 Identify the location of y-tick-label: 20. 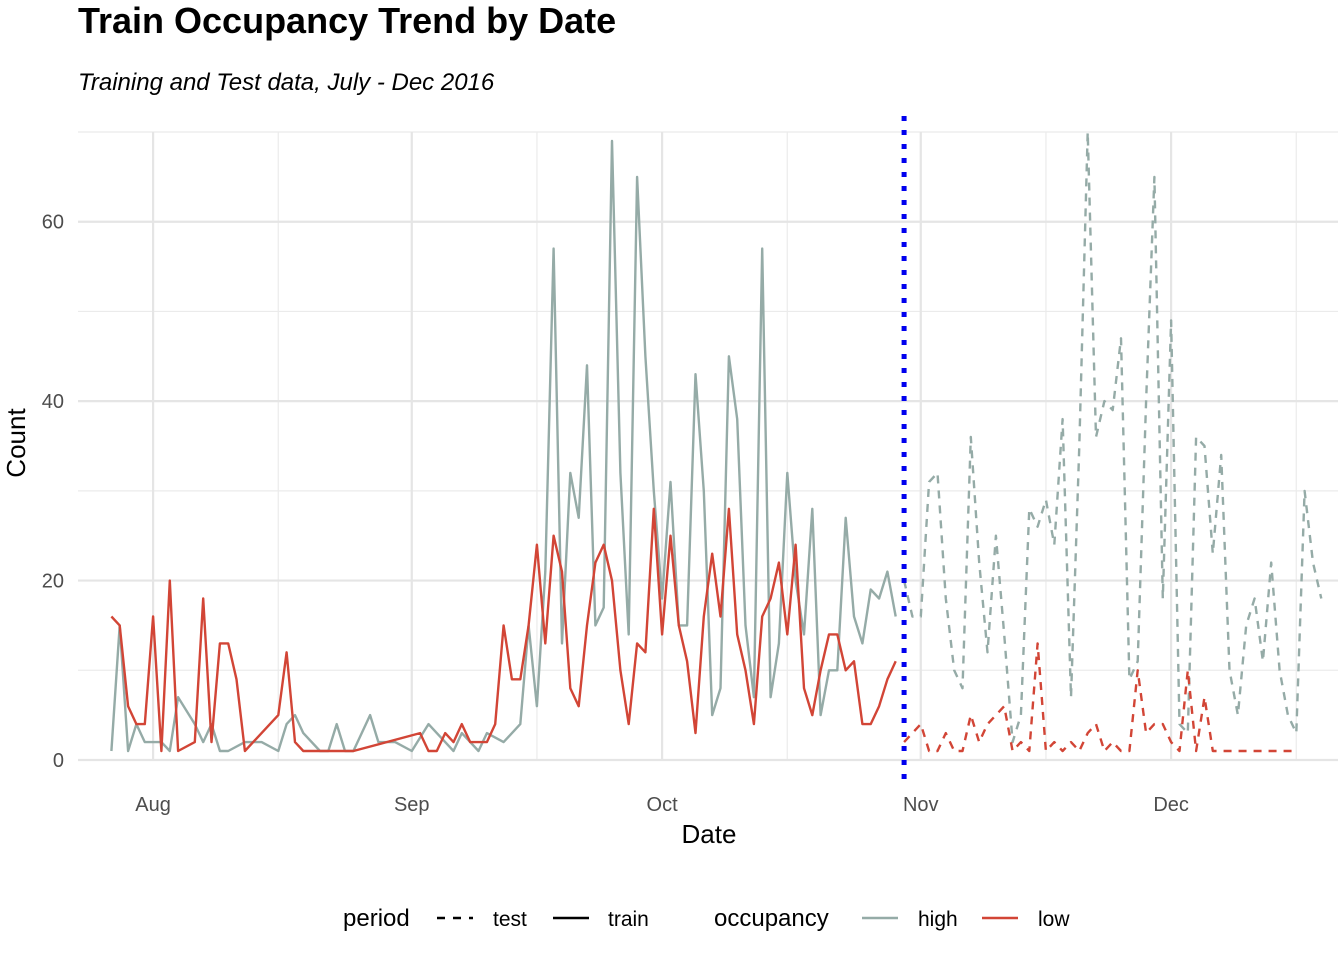
(53, 582).